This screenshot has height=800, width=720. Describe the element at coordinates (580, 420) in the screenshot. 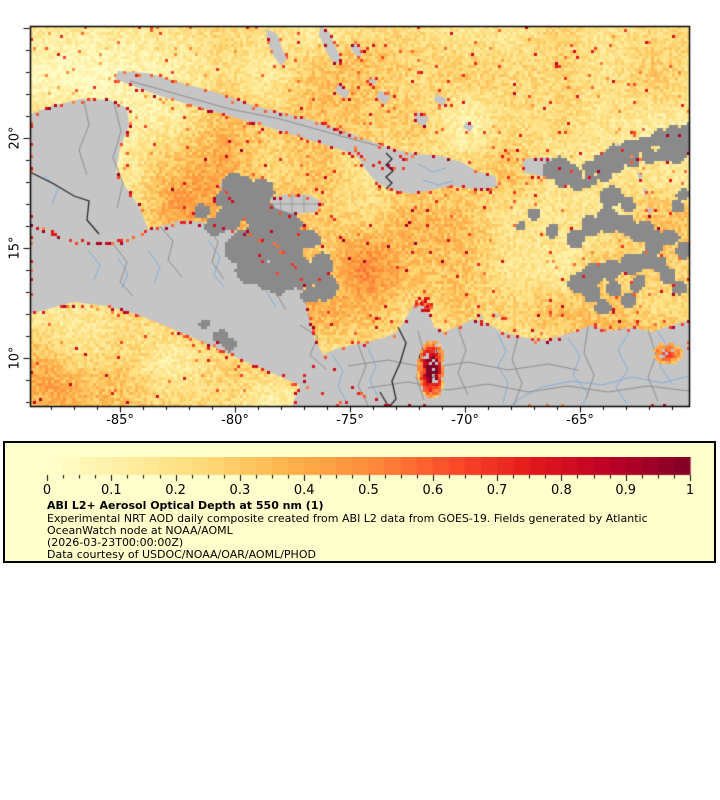

I see `x-axis-tick-label: -65°` at that location.